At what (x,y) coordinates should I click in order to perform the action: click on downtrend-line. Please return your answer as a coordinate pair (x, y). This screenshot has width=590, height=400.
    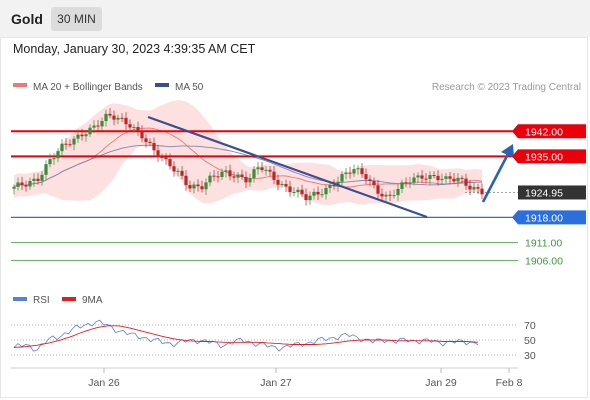
    Looking at the image, I should click on (287, 167).